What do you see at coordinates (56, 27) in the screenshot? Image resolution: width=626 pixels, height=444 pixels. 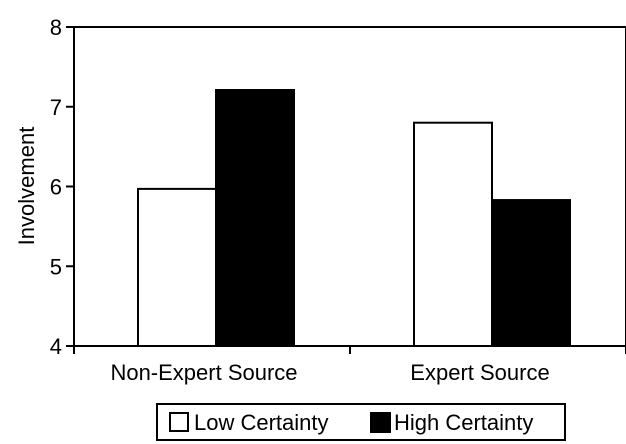 I see `y-tick-label: 8` at bounding box center [56, 27].